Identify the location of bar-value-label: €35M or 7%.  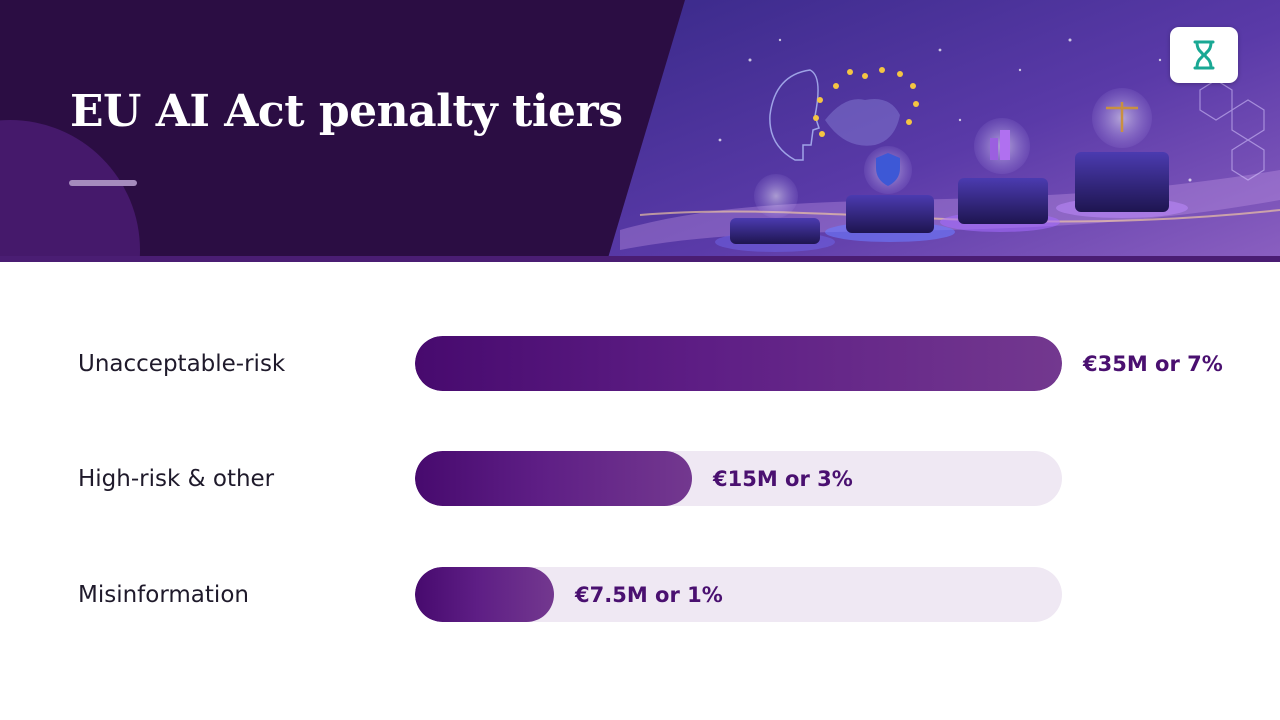
(1153, 363).